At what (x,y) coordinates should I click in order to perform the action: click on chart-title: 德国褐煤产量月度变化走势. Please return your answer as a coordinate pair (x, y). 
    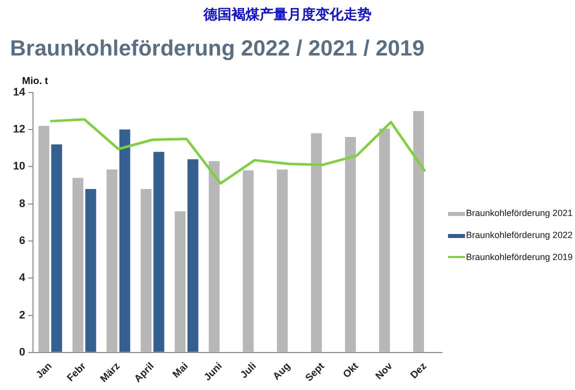
    Looking at the image, I should click on (287, 15).